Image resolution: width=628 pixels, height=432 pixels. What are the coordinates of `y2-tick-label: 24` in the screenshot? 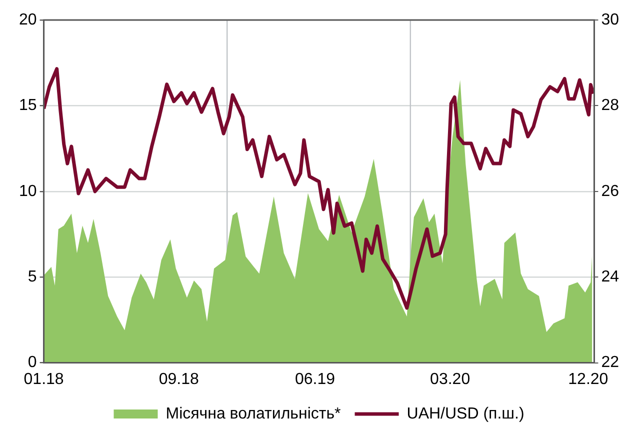 It's located at (610, 277).